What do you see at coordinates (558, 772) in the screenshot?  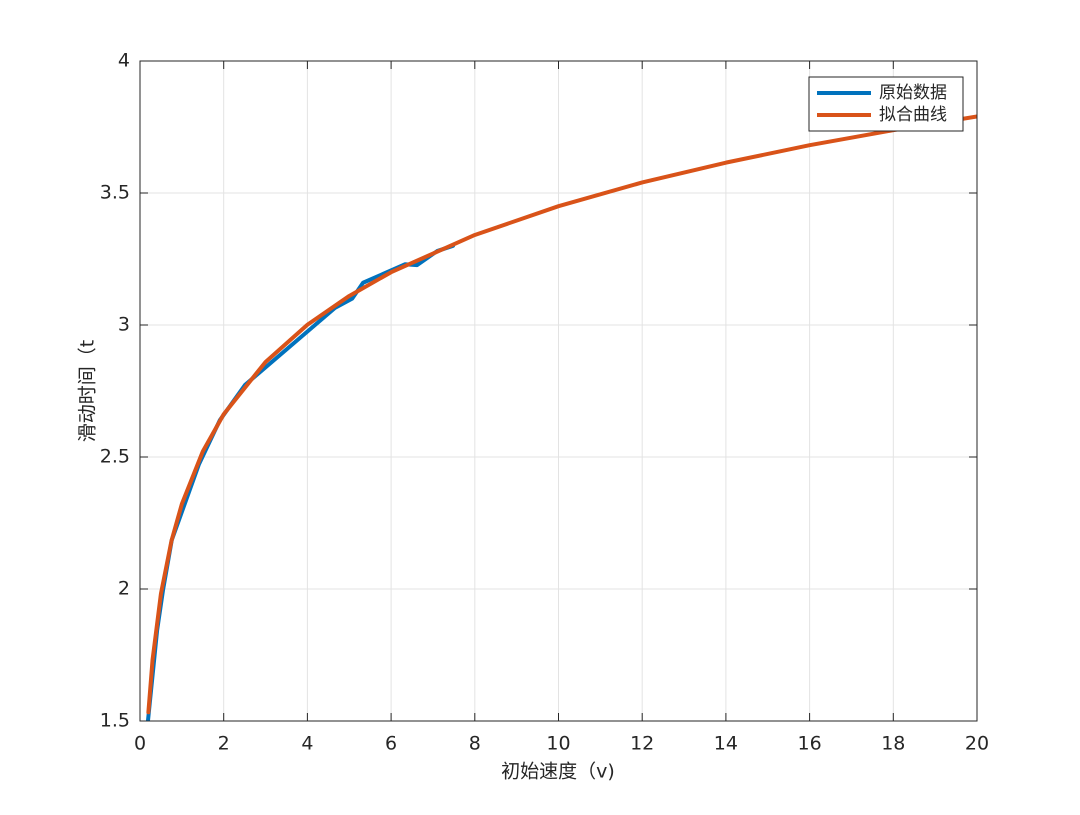 I see `x-axis-label: 初始速度（v)` at bounding box center [558, 772].